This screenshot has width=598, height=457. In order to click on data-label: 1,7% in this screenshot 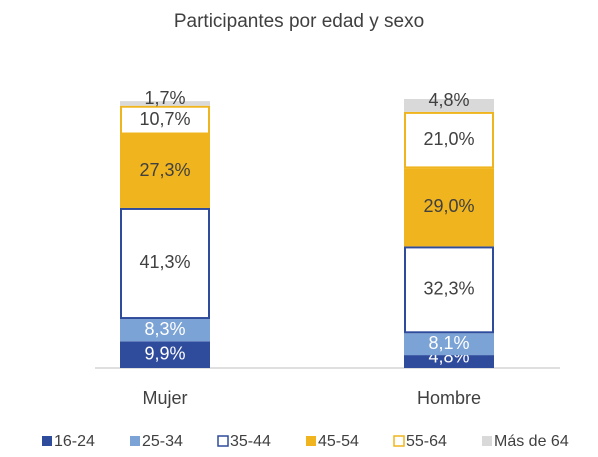, I will do `click(164, 98)`.